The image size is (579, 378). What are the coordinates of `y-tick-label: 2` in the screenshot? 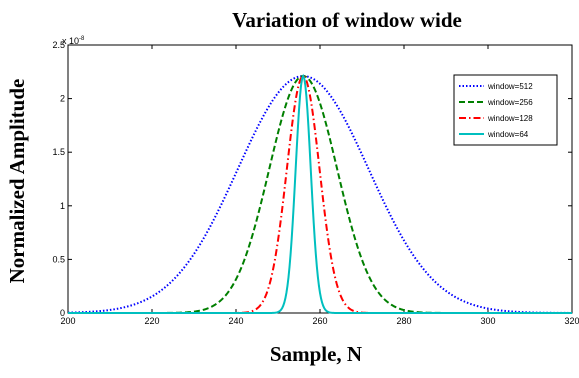 It's located at (62, 99).